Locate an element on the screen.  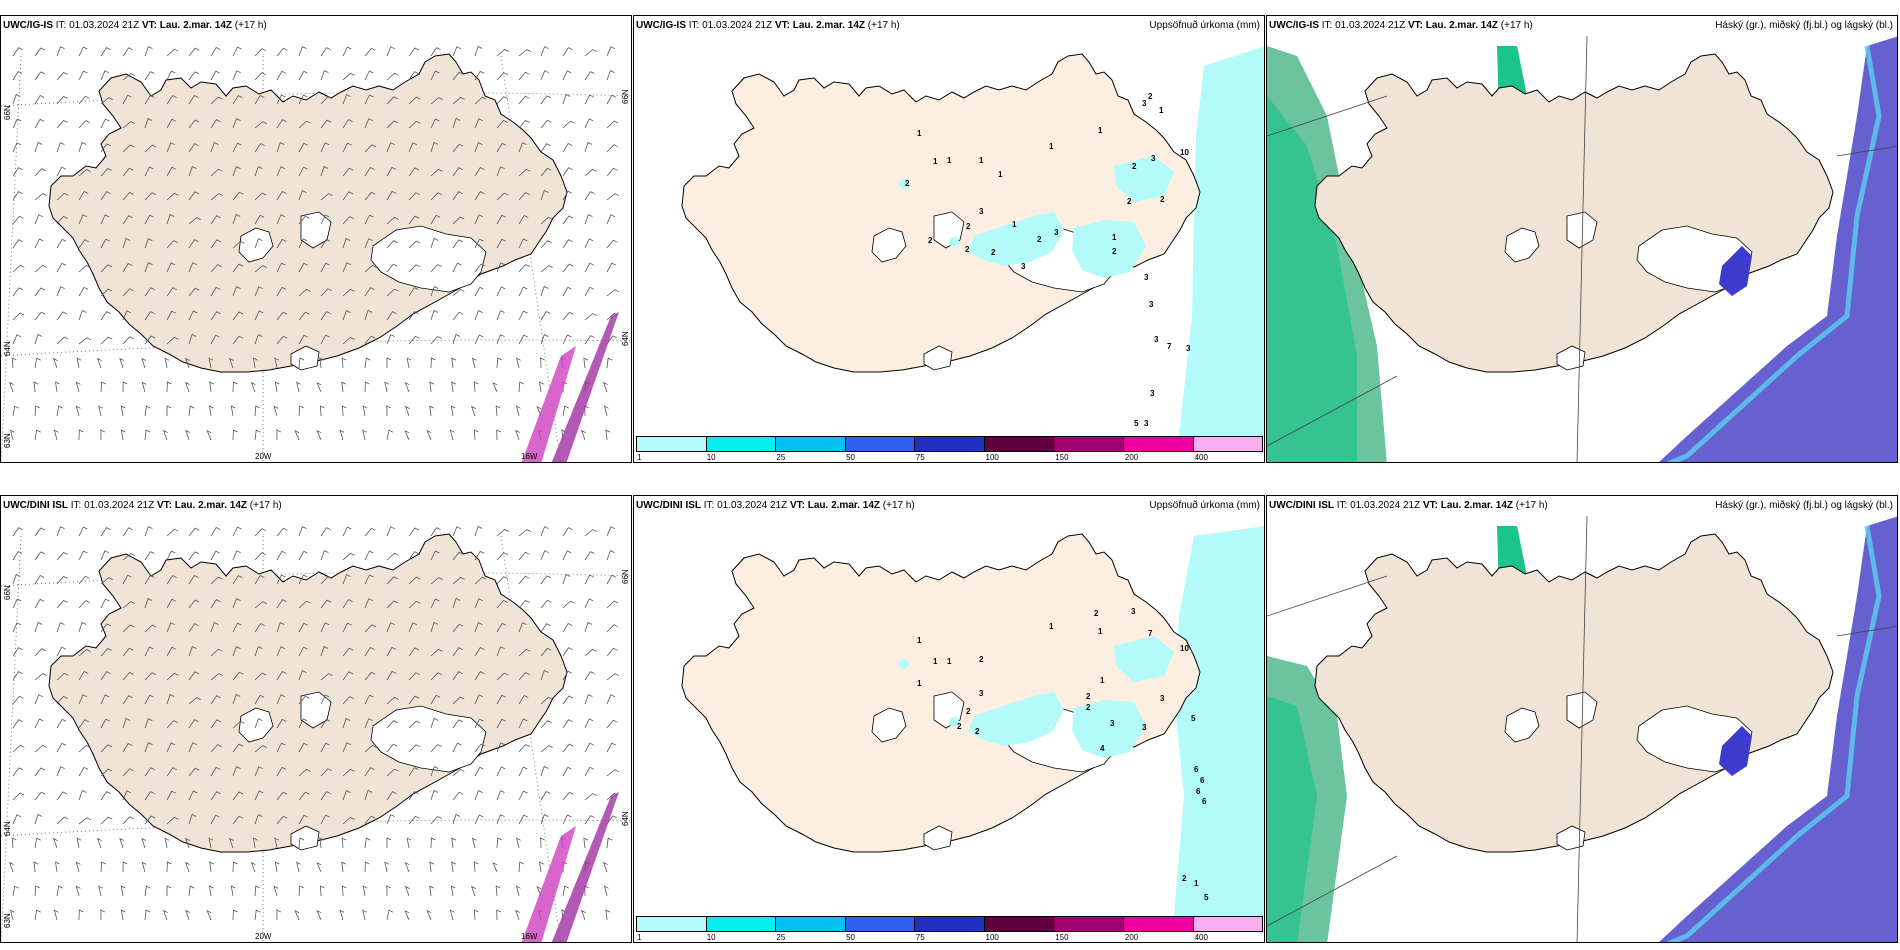
model-name: UWC/DINI ISL is located at coordinates (1301, 505).